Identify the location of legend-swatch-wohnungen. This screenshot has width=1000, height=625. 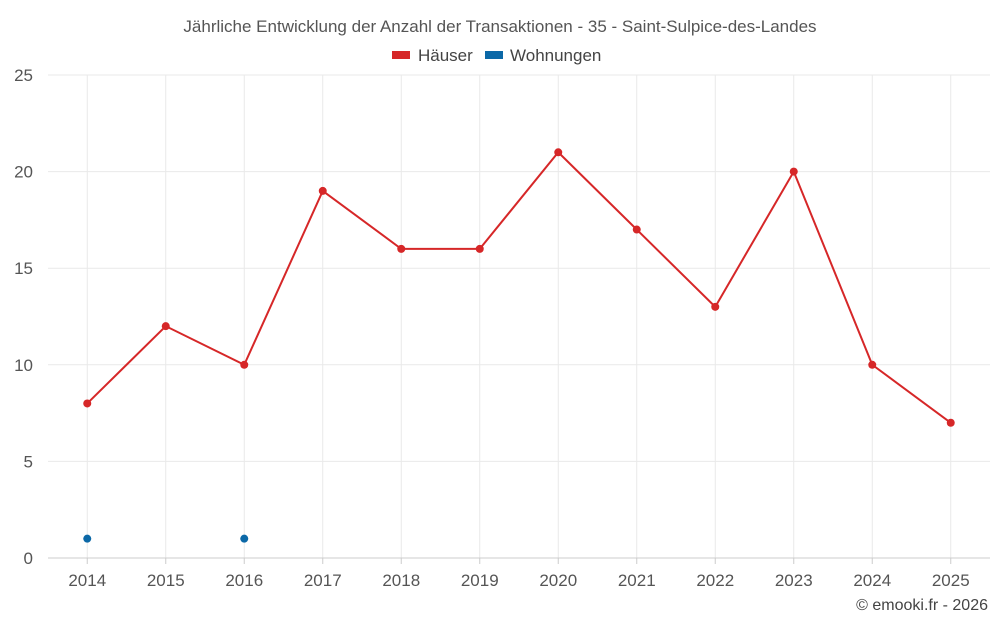
(494, 55).